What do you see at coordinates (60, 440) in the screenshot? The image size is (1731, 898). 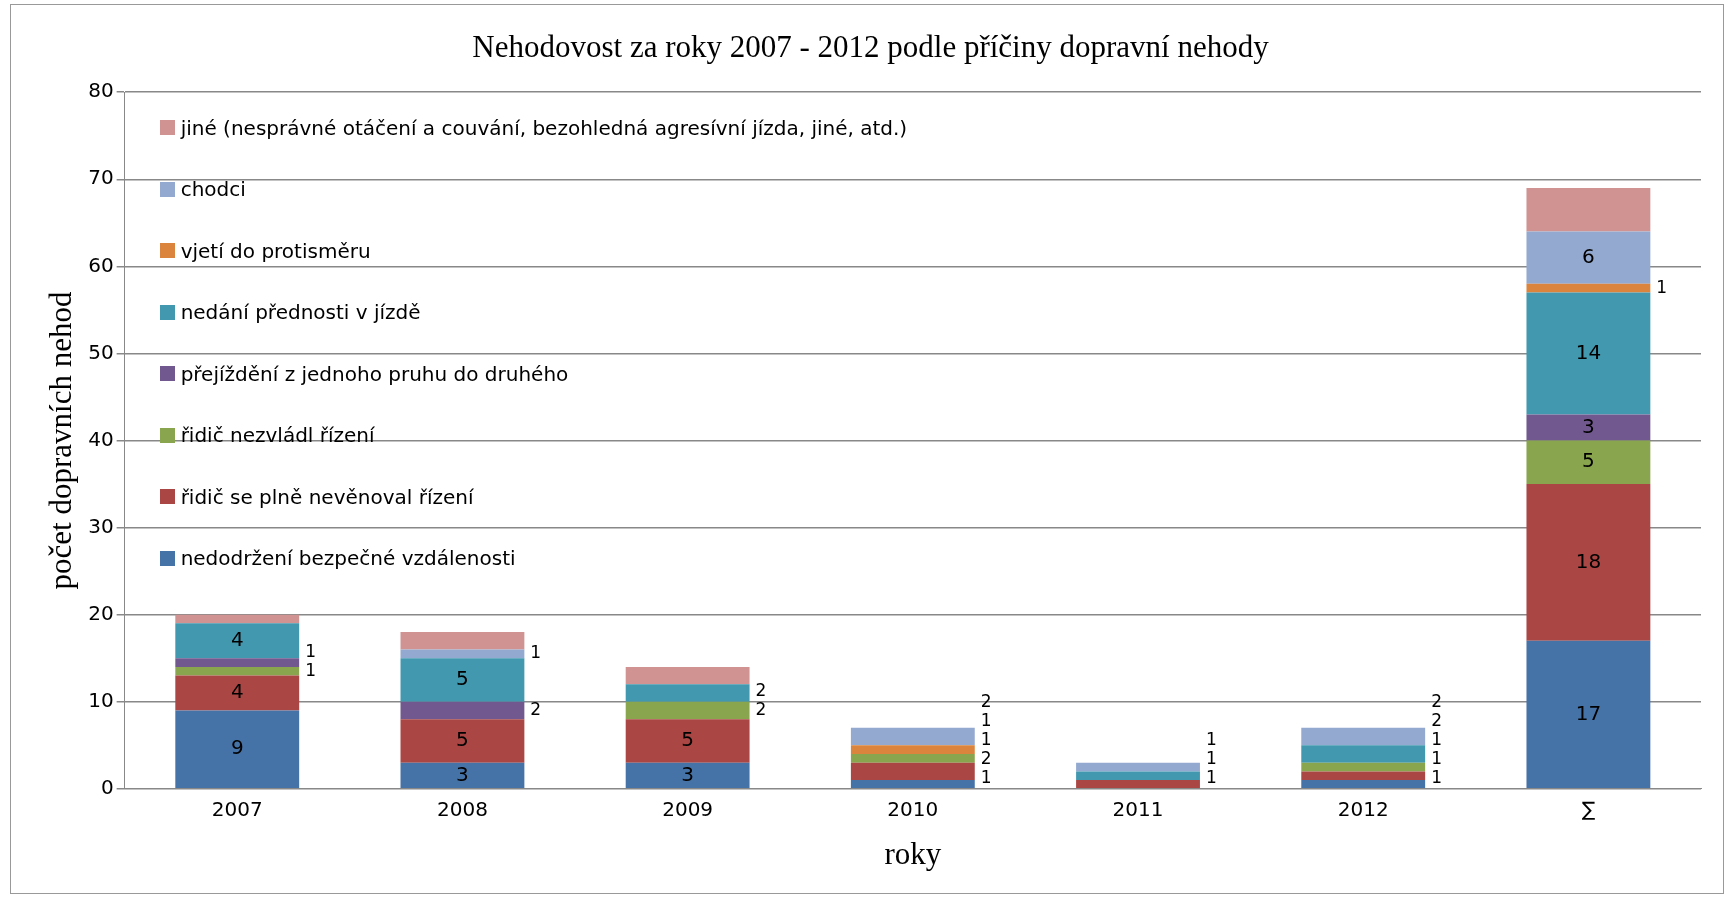 I see `y-axis-title: počet dopravních nehod` at bounding box center [60, 440].